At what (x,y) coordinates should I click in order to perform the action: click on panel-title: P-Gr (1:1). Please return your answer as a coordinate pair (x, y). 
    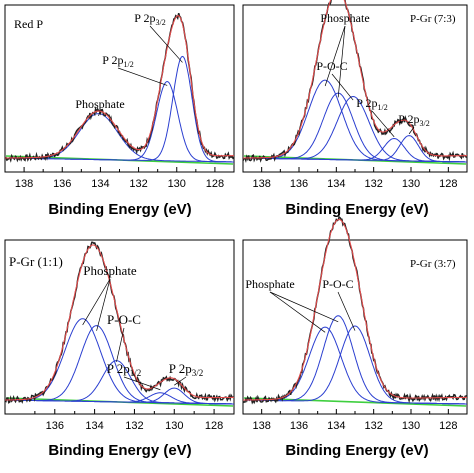
    Looking at the image, I should click on (36, 261).